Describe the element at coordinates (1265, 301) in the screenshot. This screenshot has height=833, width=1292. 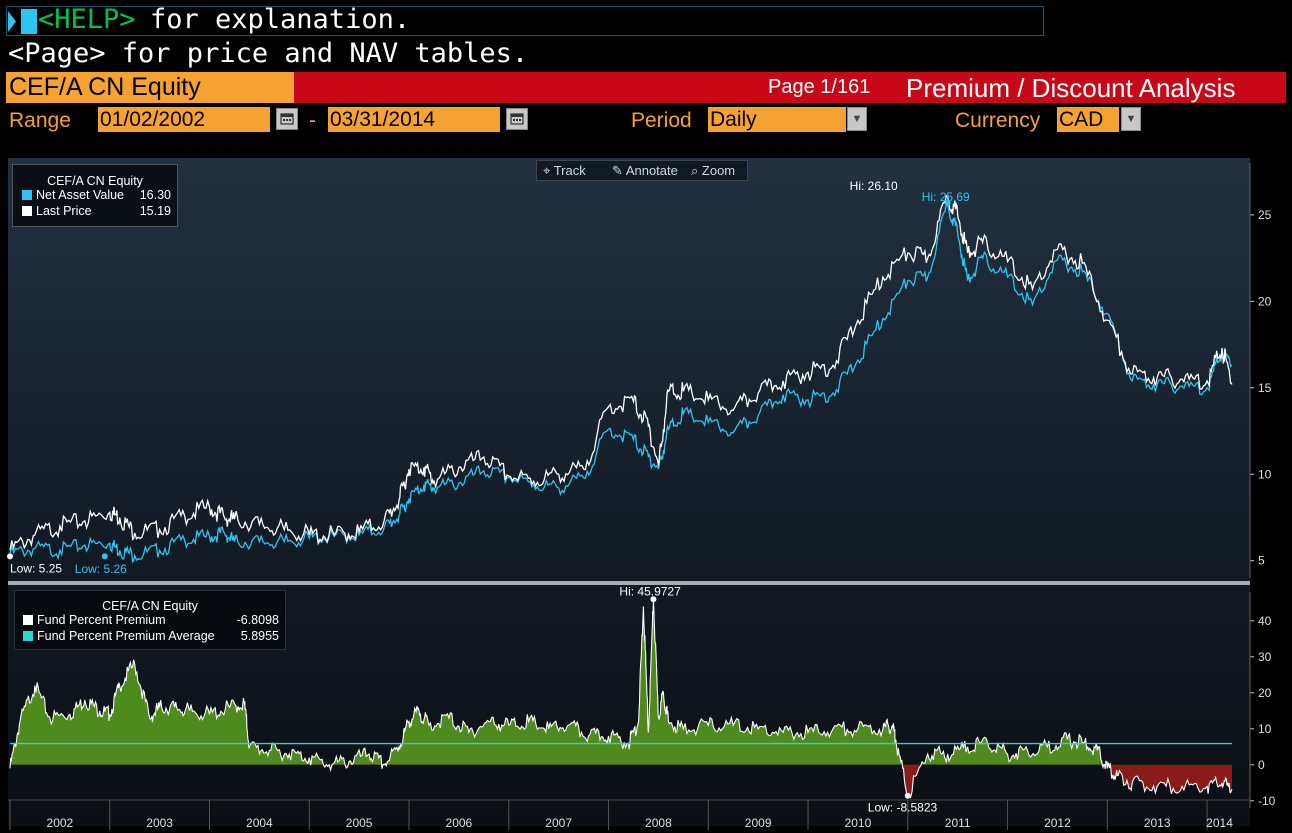
I see `upper-y-tick-label: 20` at that location.